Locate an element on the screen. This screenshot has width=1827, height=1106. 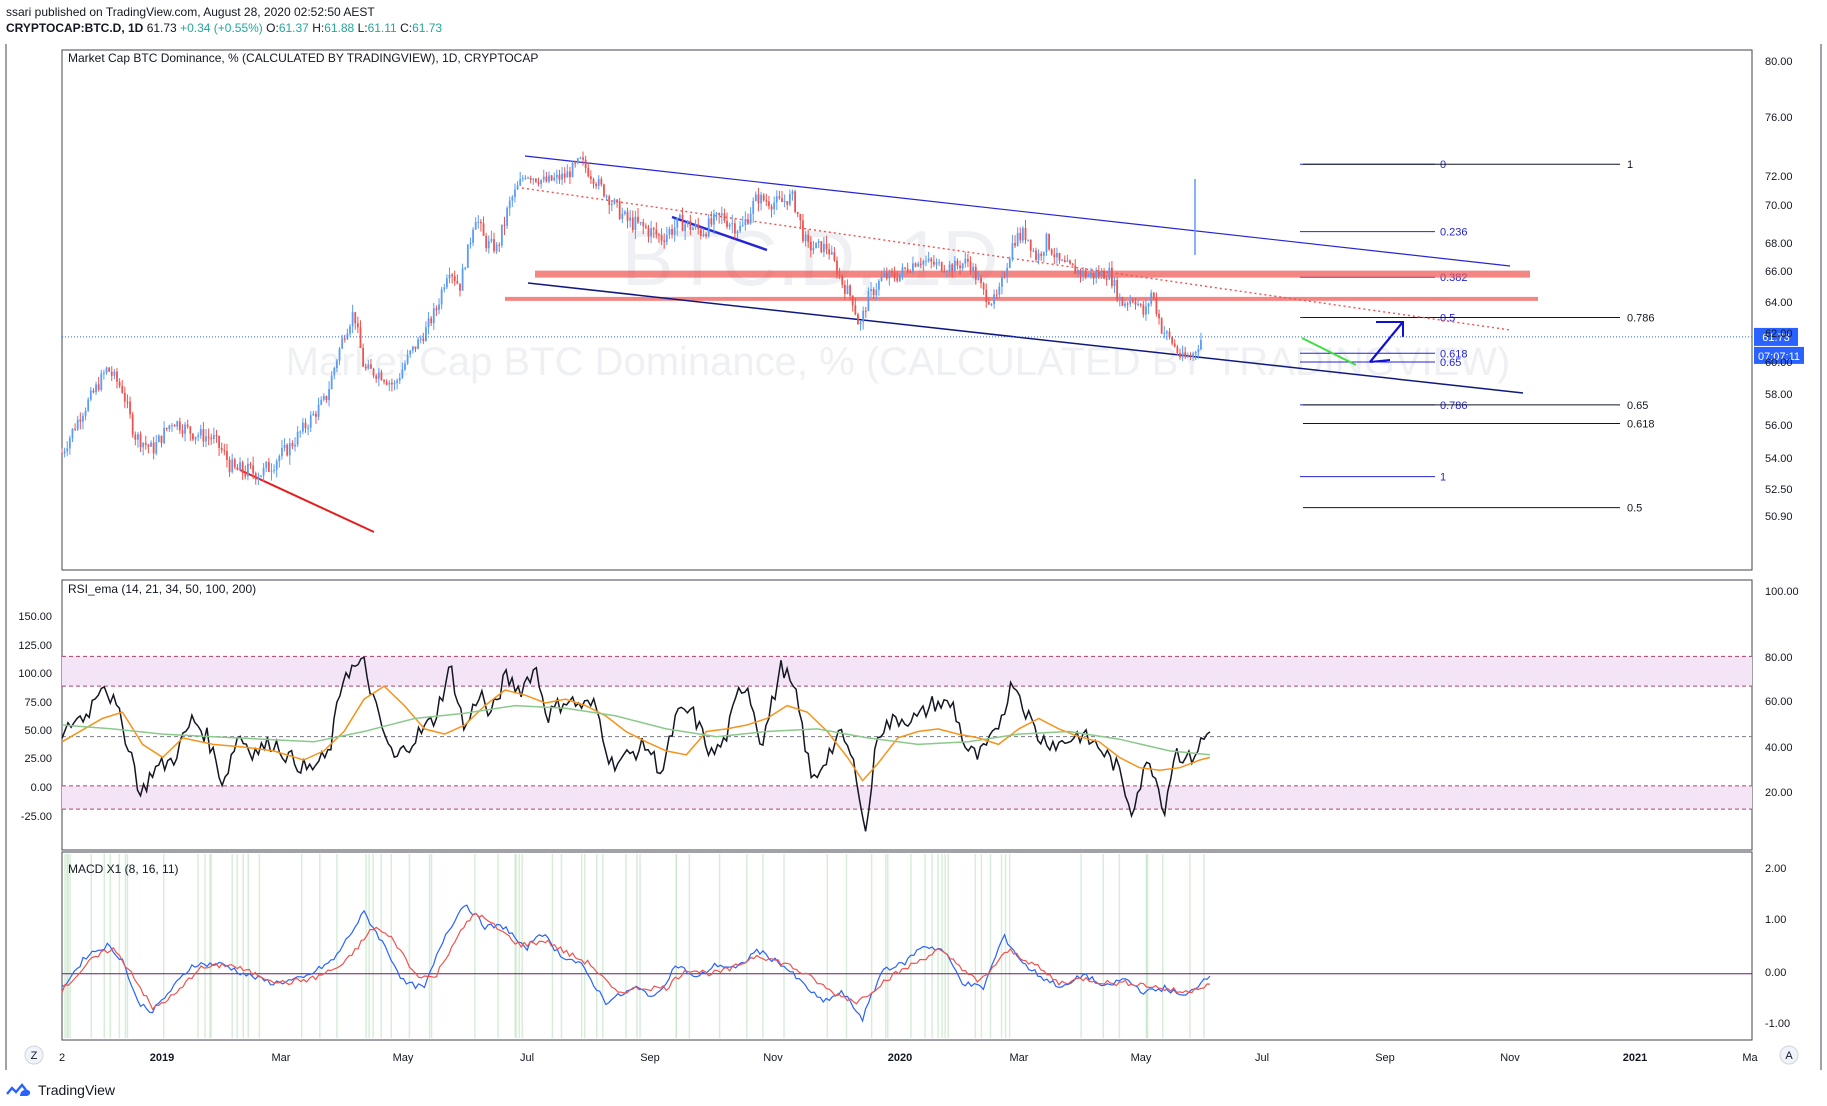
low-value: 61.11 is located at coordinates (382, 28).